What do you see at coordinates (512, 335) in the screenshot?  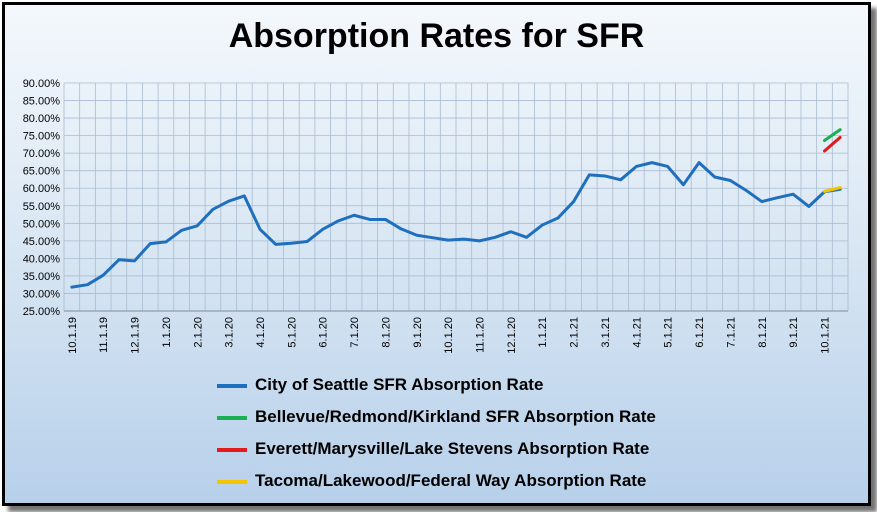 I see `x-tick-label: 12.1.20` at bounding box center [512, 335].